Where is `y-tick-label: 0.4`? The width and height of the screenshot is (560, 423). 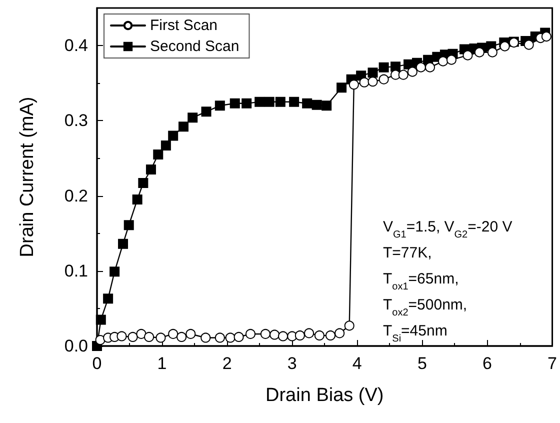
y-tick-label: 0.4 is located at coordinates (76, 46).